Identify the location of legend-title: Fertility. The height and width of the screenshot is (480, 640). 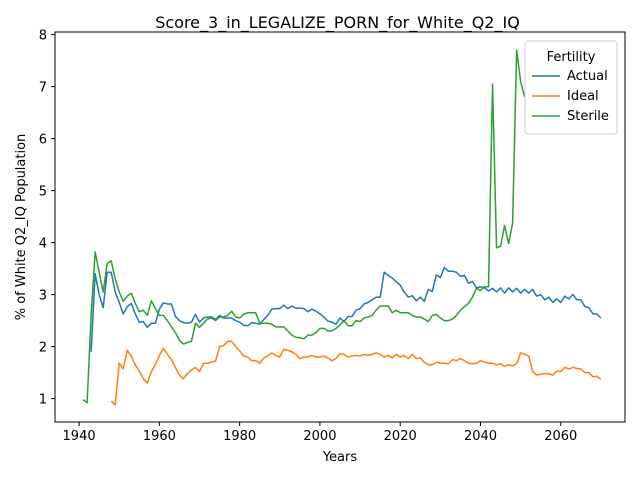
(571, 57).